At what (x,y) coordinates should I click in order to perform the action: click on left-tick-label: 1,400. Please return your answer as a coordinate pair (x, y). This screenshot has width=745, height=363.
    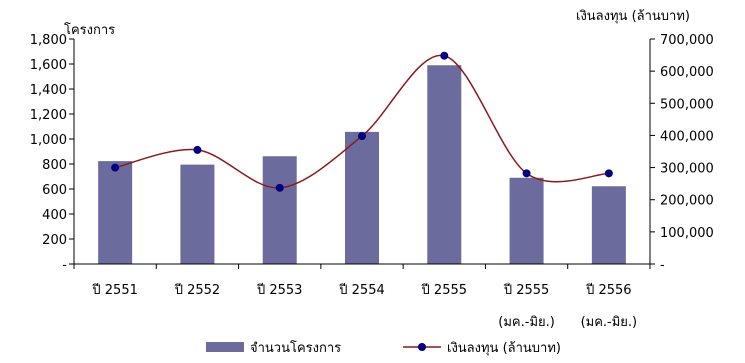
    Looking at the image, I should click on (48, 90).